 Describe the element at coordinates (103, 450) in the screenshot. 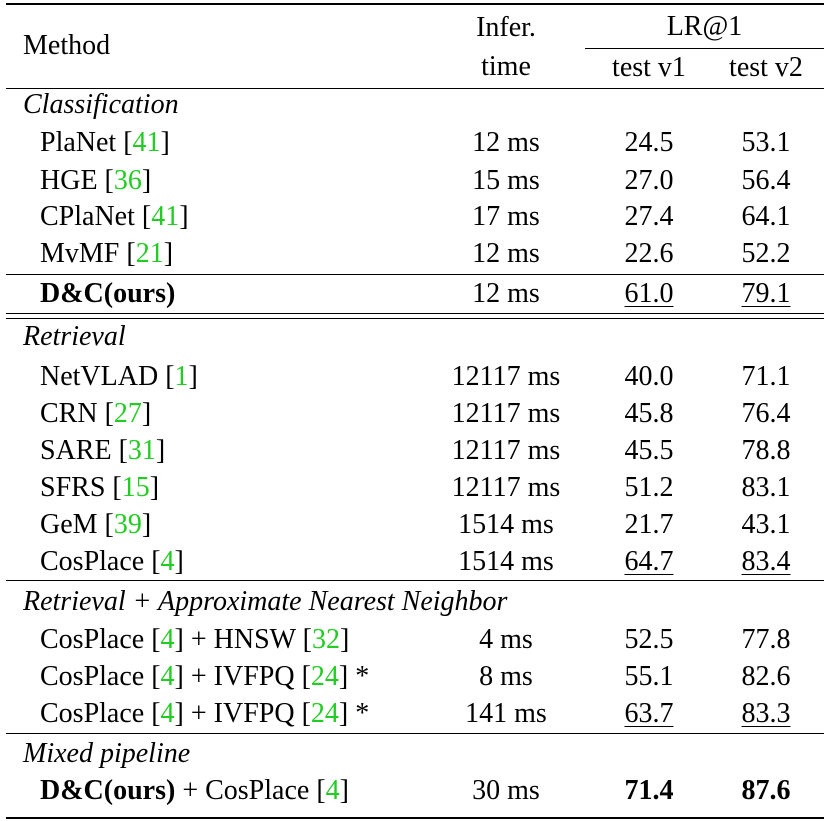

I see `method-name: SARE [31]` at that location.